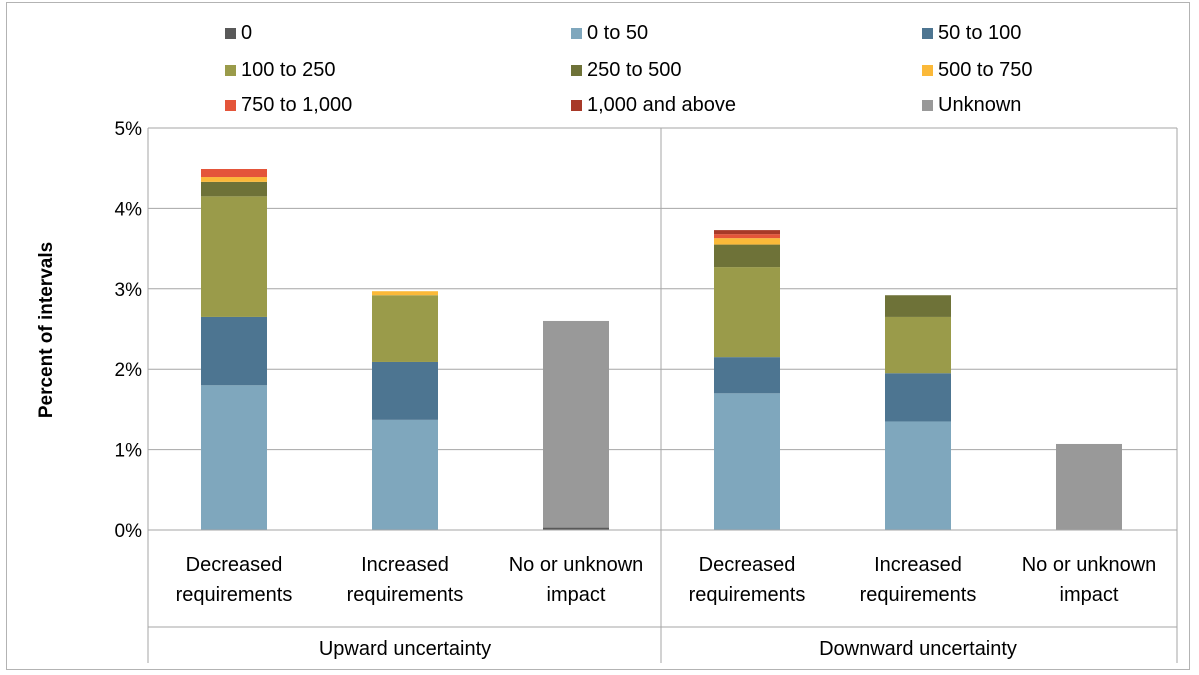 This screenshot has width=1199, height=675. What do you see at coordinates (288, 70) in the screenshot?
I see `legend-label: 100 to 250` at bounding box center [288, 70].